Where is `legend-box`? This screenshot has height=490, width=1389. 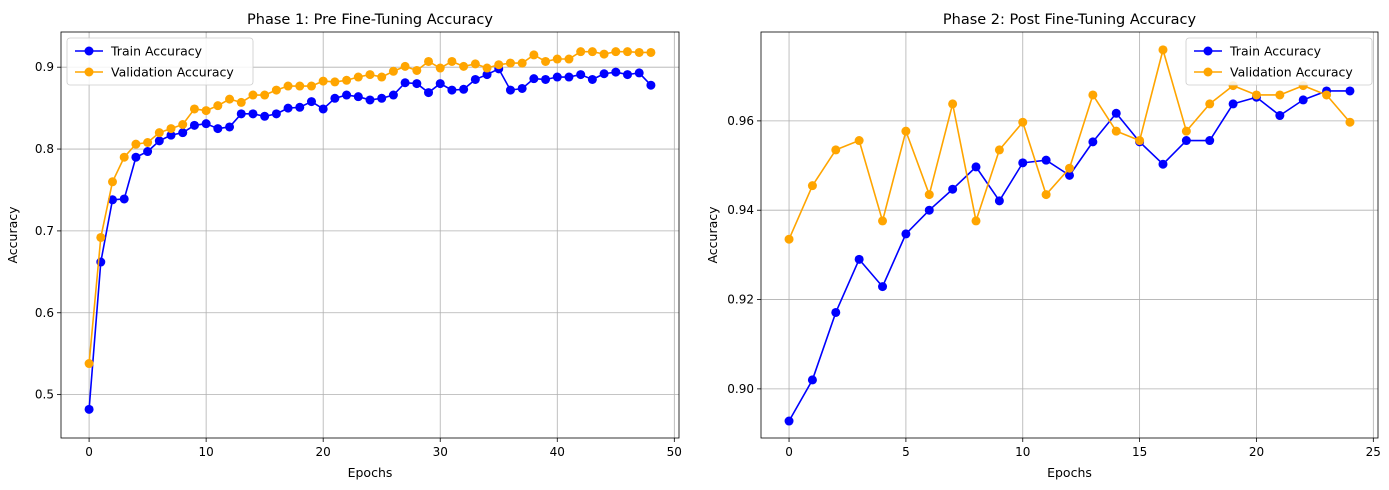 legend-box is located at coordinates (160, 61).